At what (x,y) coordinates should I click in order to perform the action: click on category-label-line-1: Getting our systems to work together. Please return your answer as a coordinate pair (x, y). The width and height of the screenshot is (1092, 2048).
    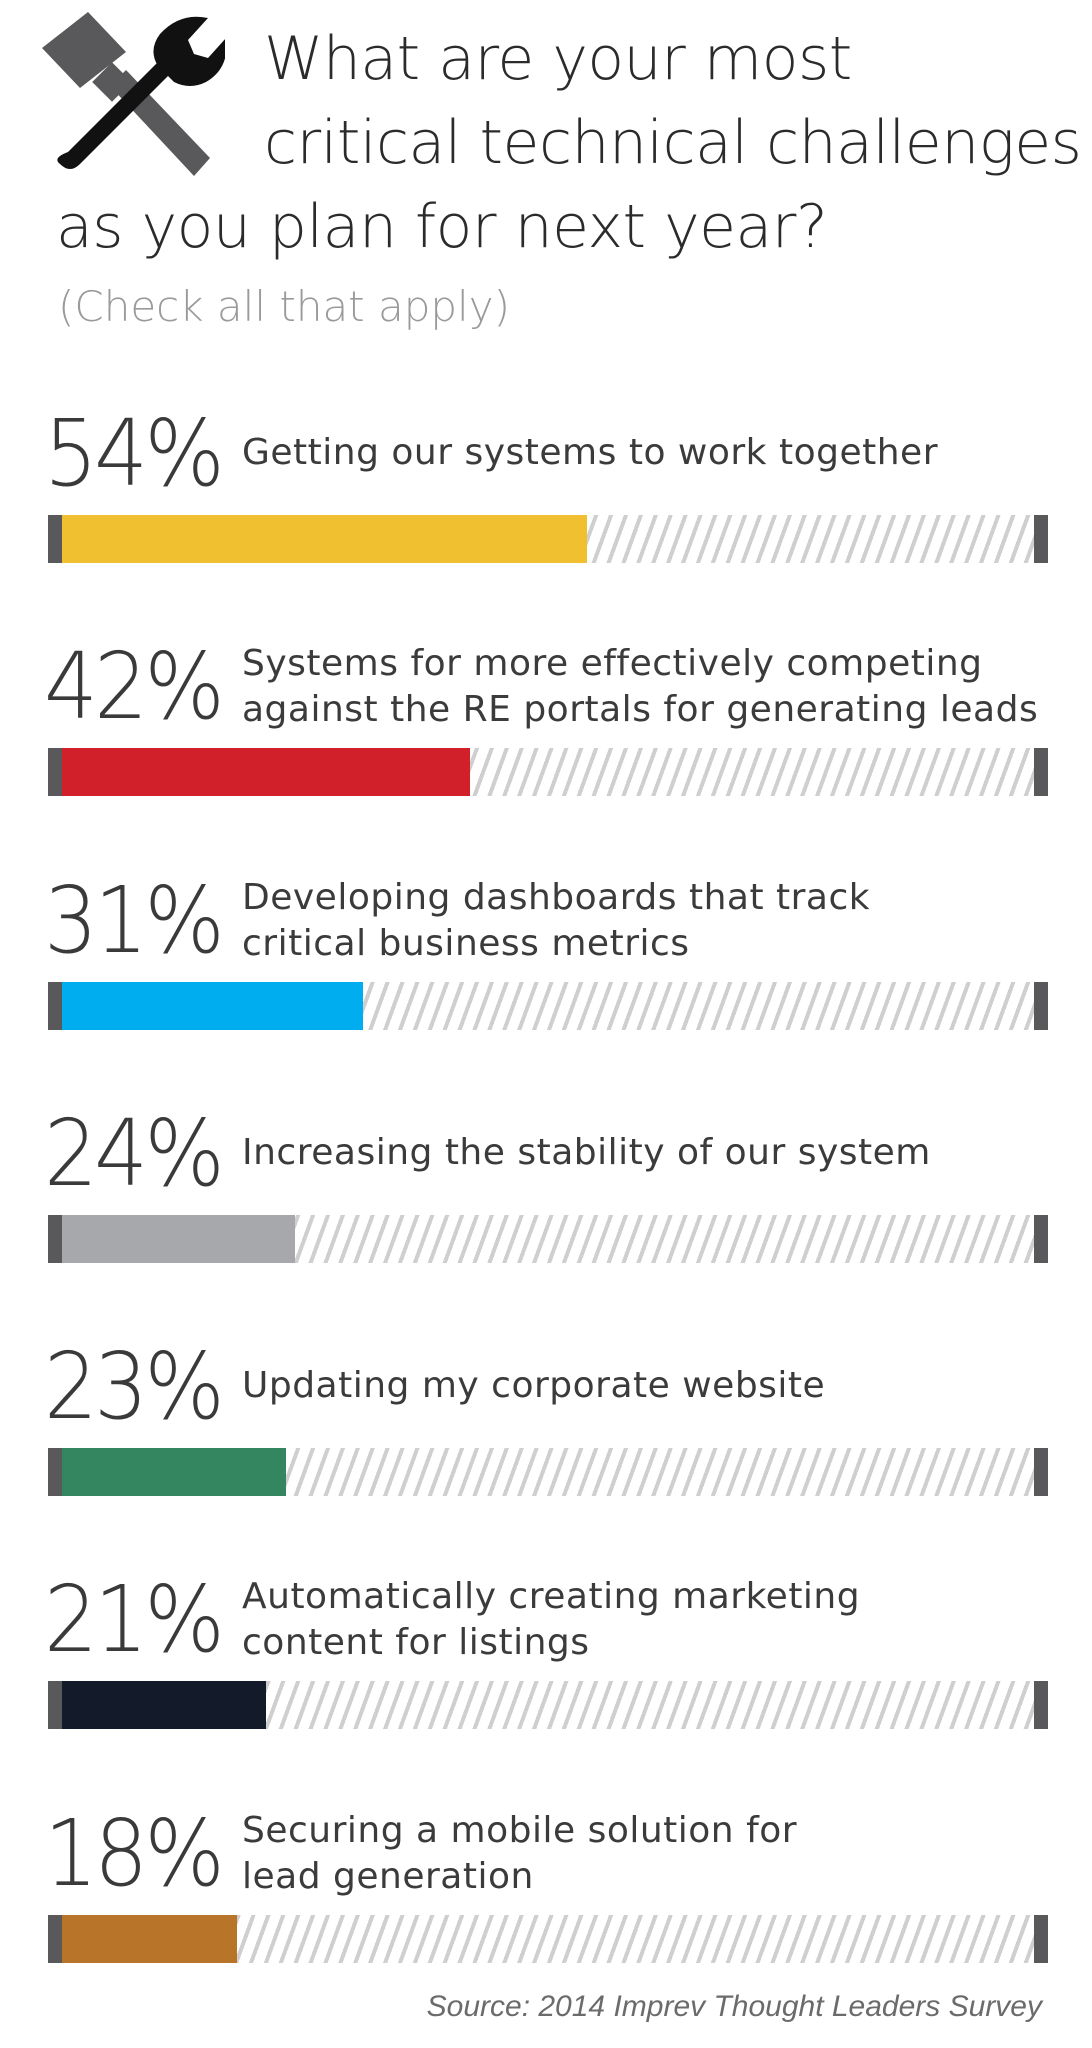
    Looking at the image, I should click on (590, 452).